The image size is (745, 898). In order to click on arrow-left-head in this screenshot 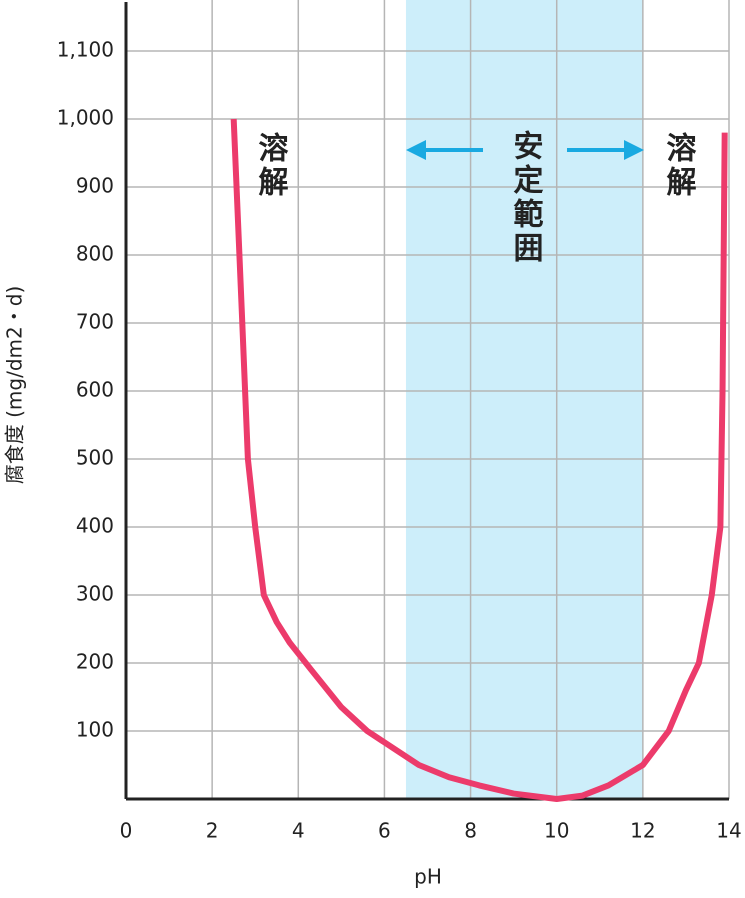, I will do `click(416, 150)`.